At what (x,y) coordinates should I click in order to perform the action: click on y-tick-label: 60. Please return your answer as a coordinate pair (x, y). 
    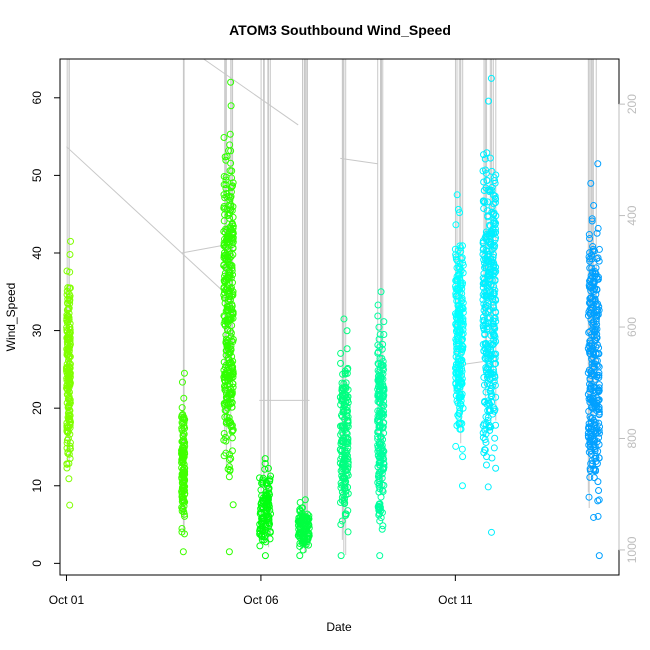
    Looking at the image, I should click on (37, 98).